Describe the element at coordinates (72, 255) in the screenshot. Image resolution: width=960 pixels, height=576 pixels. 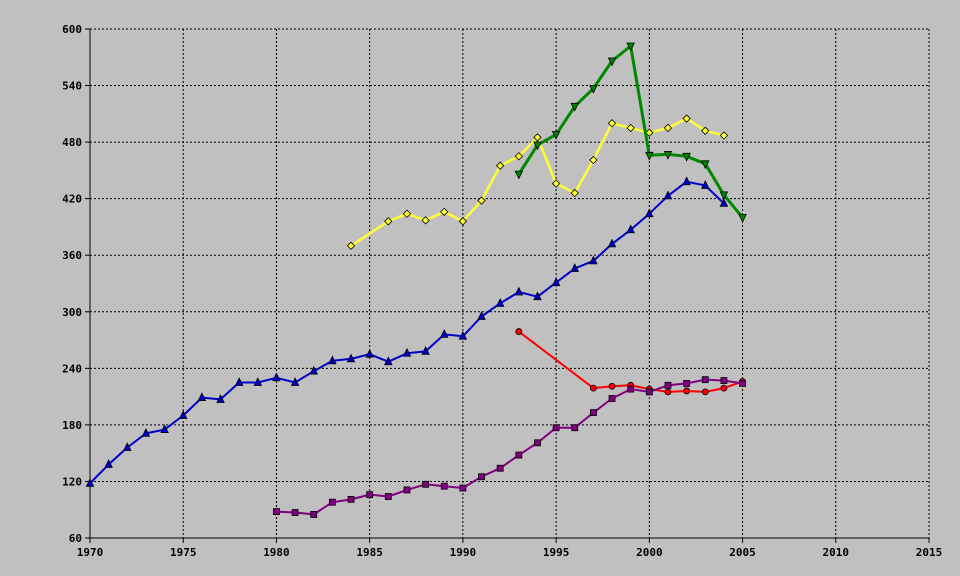
I see `y-tick-label: 360` at that location.